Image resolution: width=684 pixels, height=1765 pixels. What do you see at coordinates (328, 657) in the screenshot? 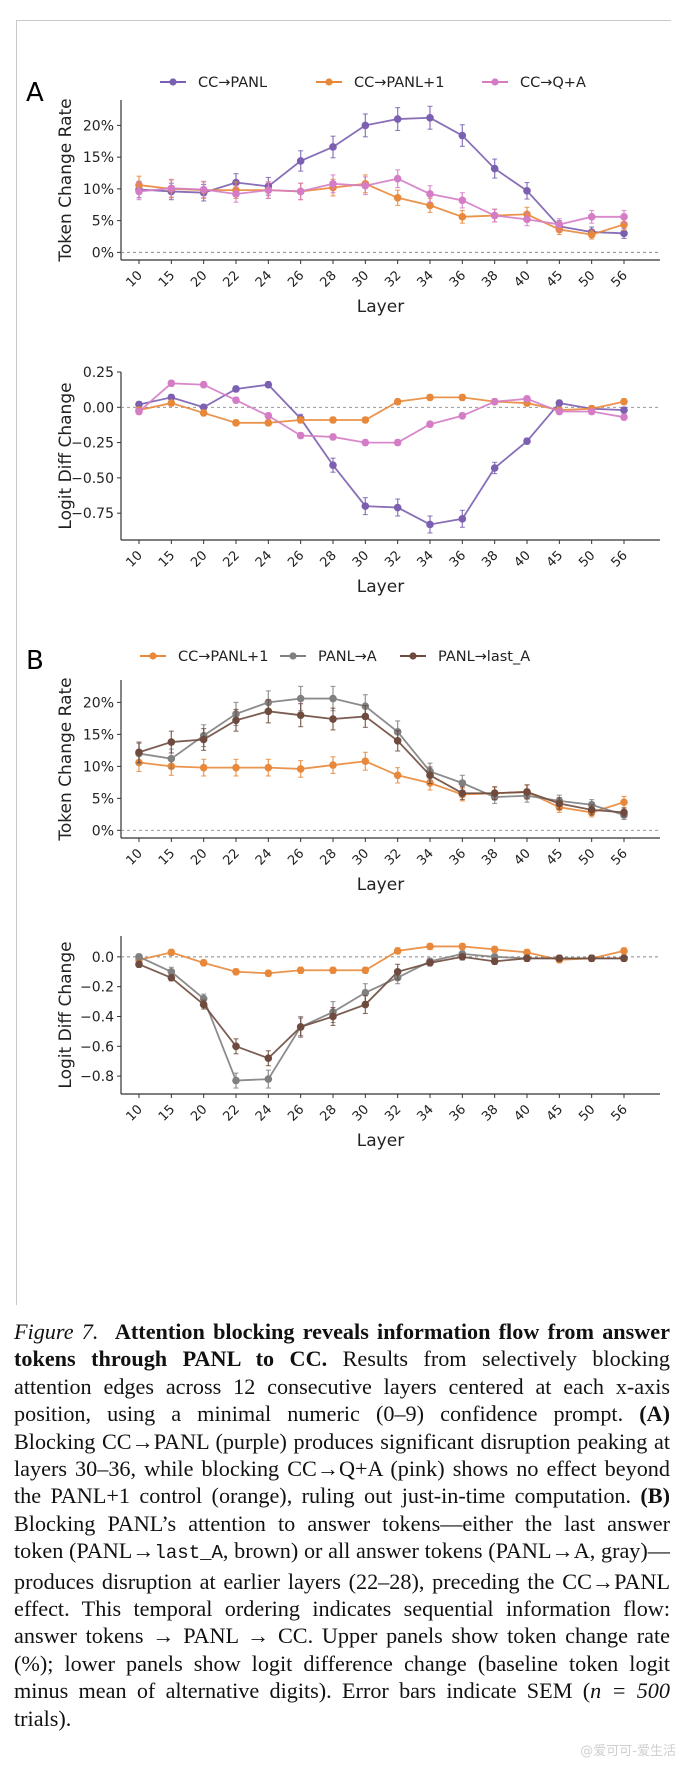
I see `legend-item-panl-to-a: PANL→A` at bounding box center [328, 657].